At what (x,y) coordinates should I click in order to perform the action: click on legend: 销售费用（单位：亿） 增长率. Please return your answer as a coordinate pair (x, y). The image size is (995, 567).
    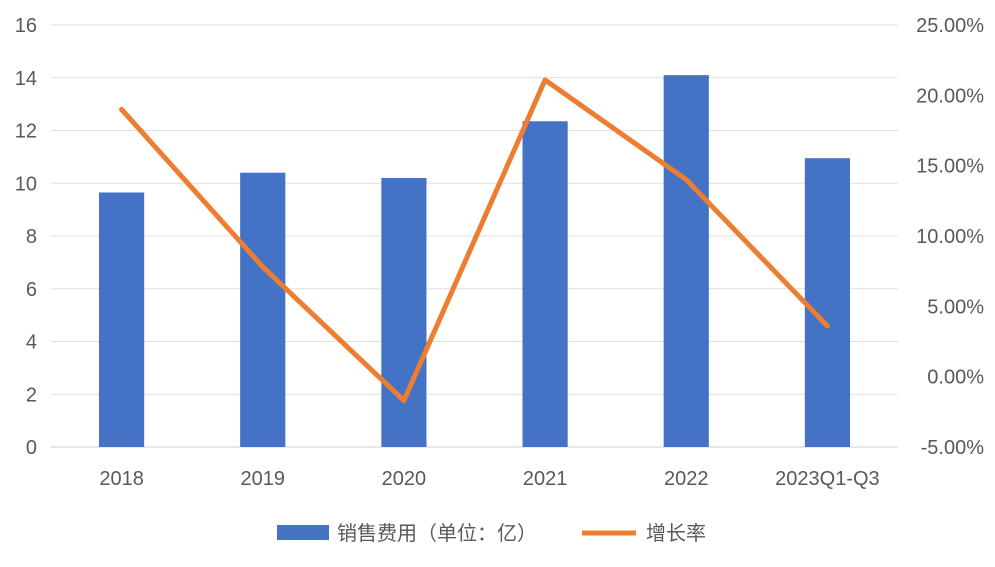
    Looking at the image, I should click on (491, 533).